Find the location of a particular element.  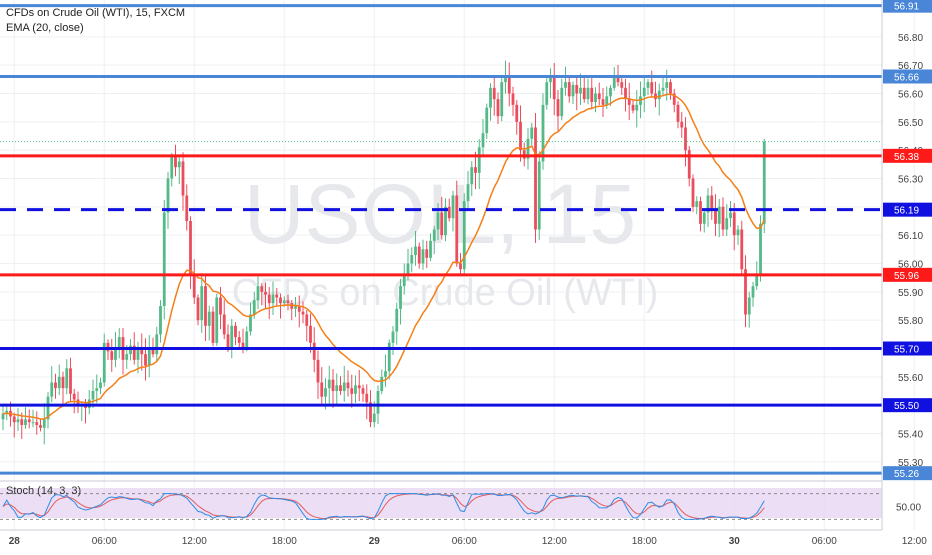

level-price-label: 56.19 is located at coordinates (906, 211).